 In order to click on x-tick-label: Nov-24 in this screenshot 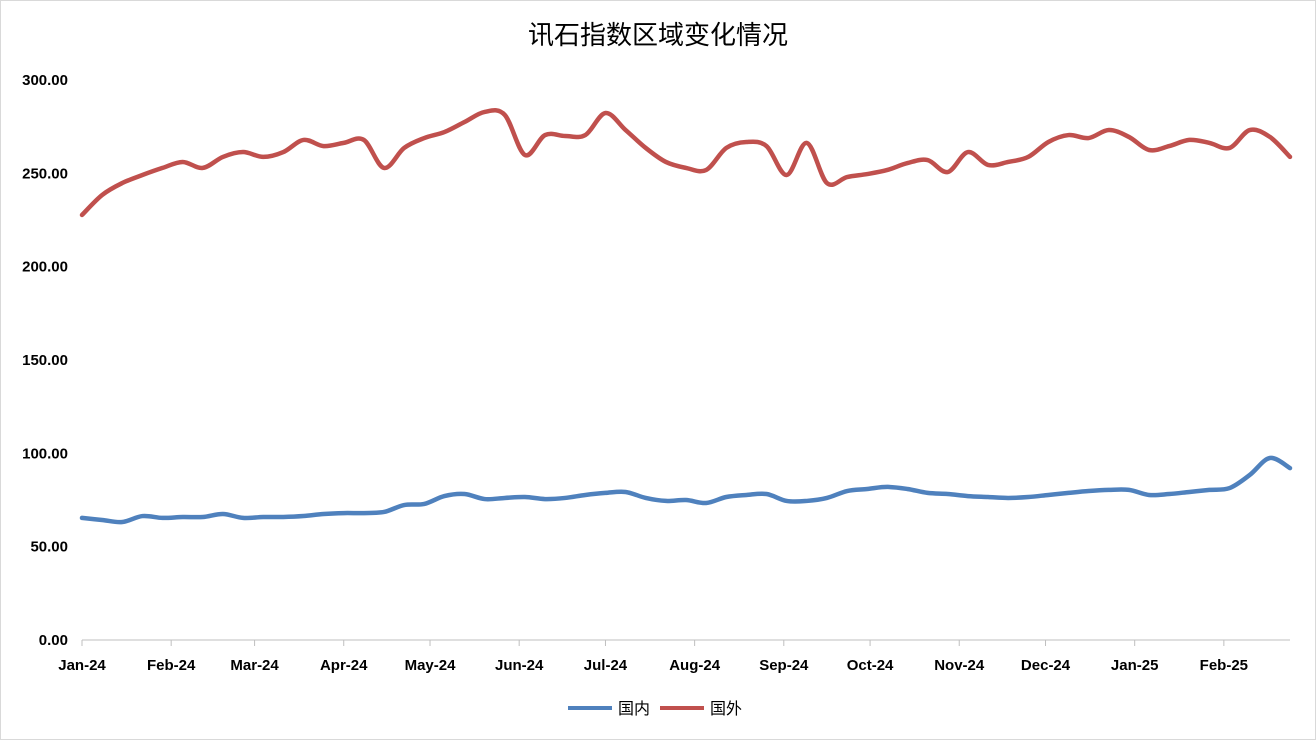, I will do `click(959, 665)`.